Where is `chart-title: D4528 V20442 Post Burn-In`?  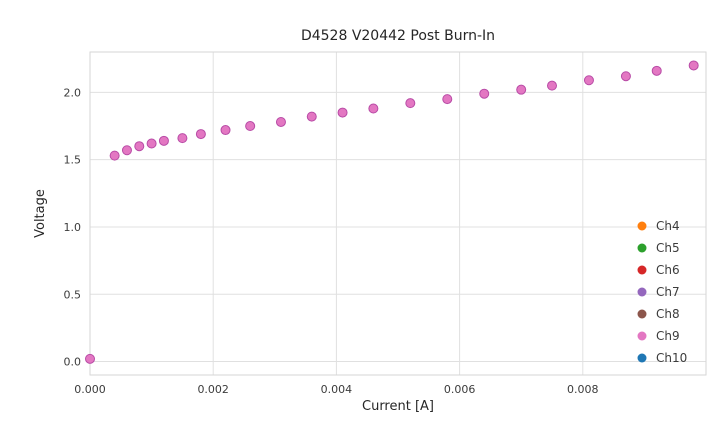 chart-title: D4528 V20442 Post Burn-In is located at coordinates (398, 36).